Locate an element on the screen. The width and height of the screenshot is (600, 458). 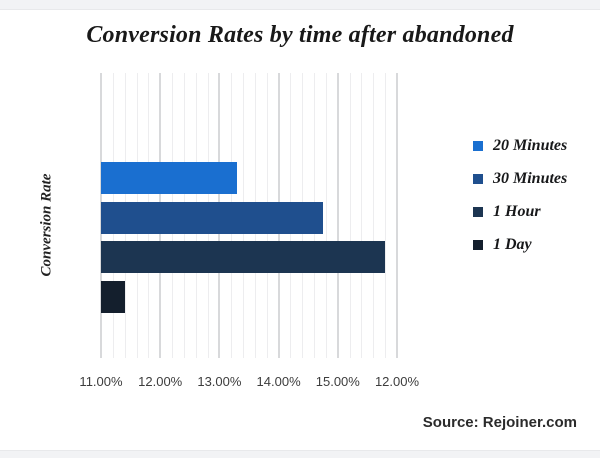
y-axis-label: Conversion Rate is located at coordinates (46, 225).